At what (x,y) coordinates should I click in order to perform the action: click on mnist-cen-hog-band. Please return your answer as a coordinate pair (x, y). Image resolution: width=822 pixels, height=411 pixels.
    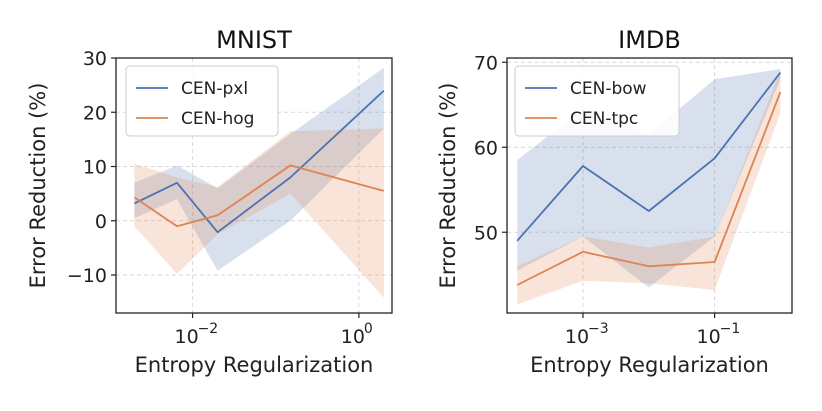
    Looking at the image, I should click on (259, 213).